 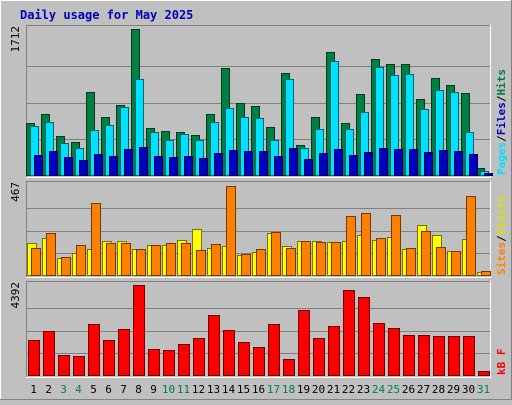 I want to click on legend: Sites/Visits, so click(x=501, y=236).